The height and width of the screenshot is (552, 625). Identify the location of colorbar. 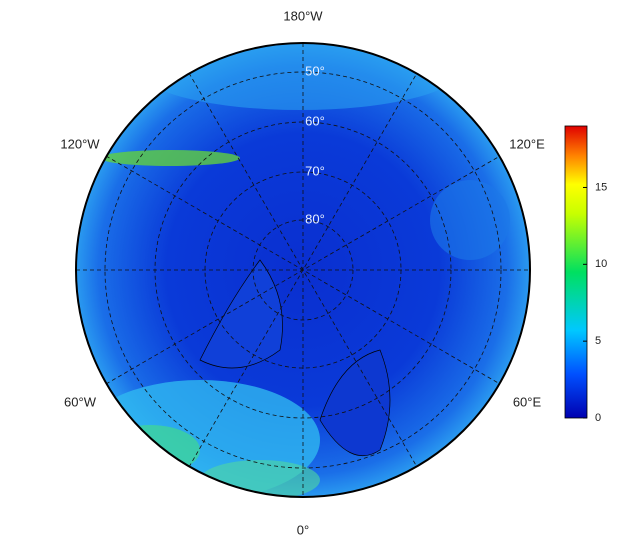
(576, 272).